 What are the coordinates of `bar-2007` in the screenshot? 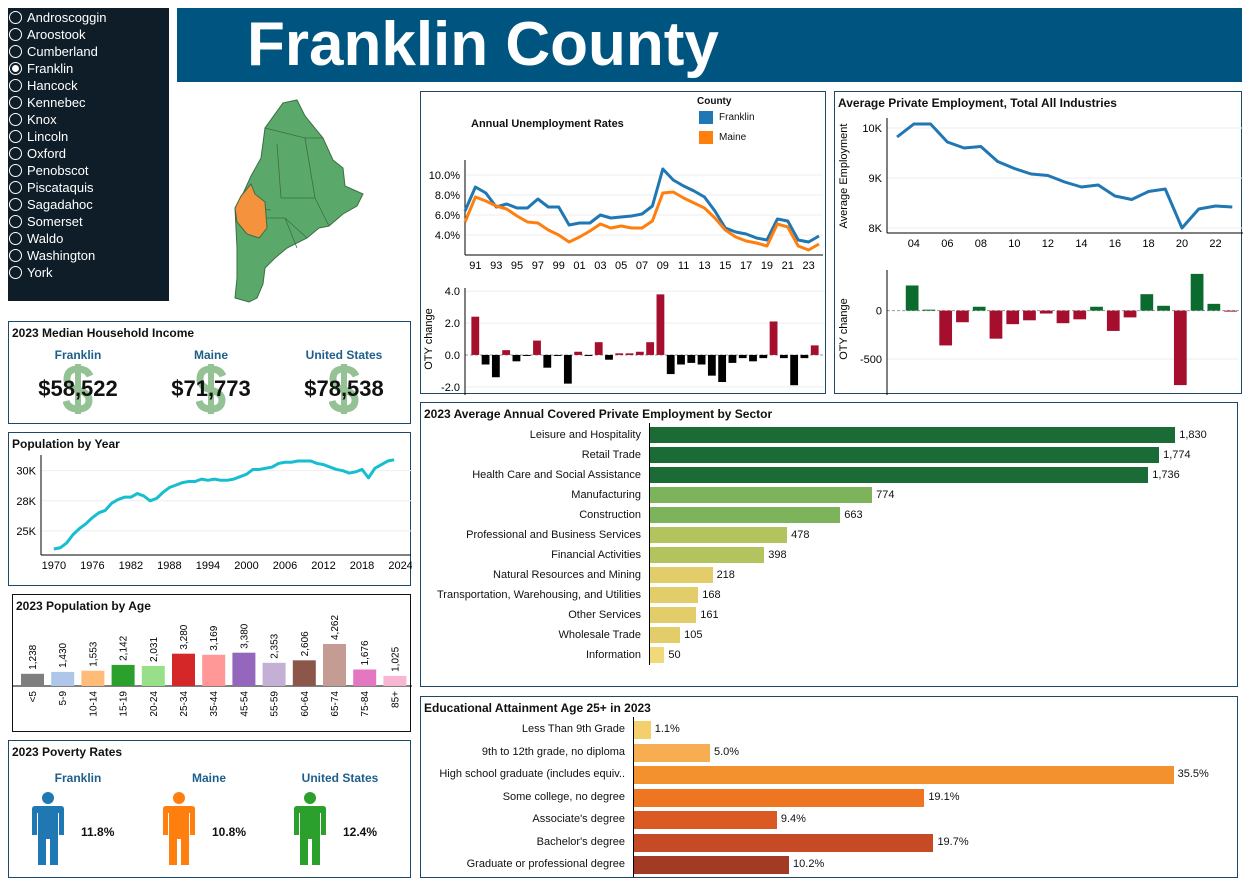 It's located at (962, 316).